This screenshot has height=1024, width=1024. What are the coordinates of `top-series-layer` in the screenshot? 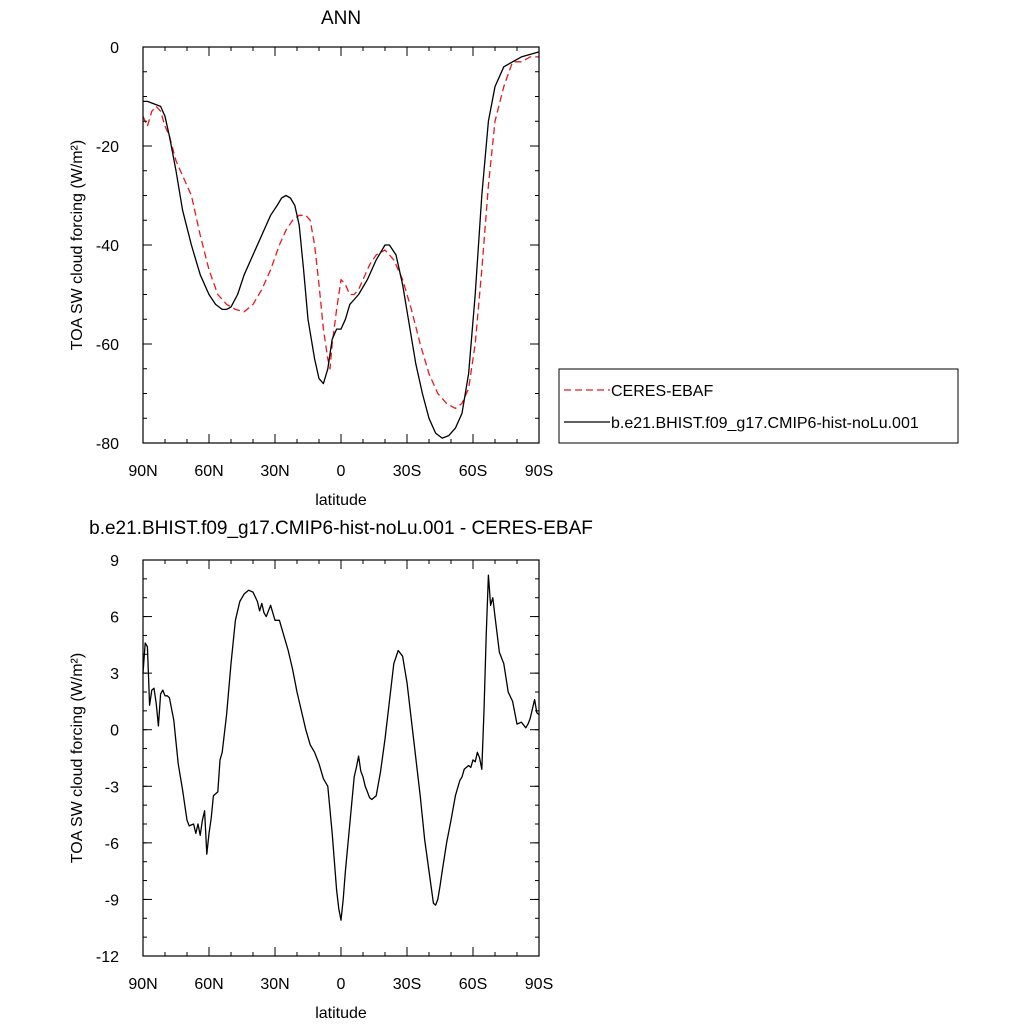 It's located at (341, 245).